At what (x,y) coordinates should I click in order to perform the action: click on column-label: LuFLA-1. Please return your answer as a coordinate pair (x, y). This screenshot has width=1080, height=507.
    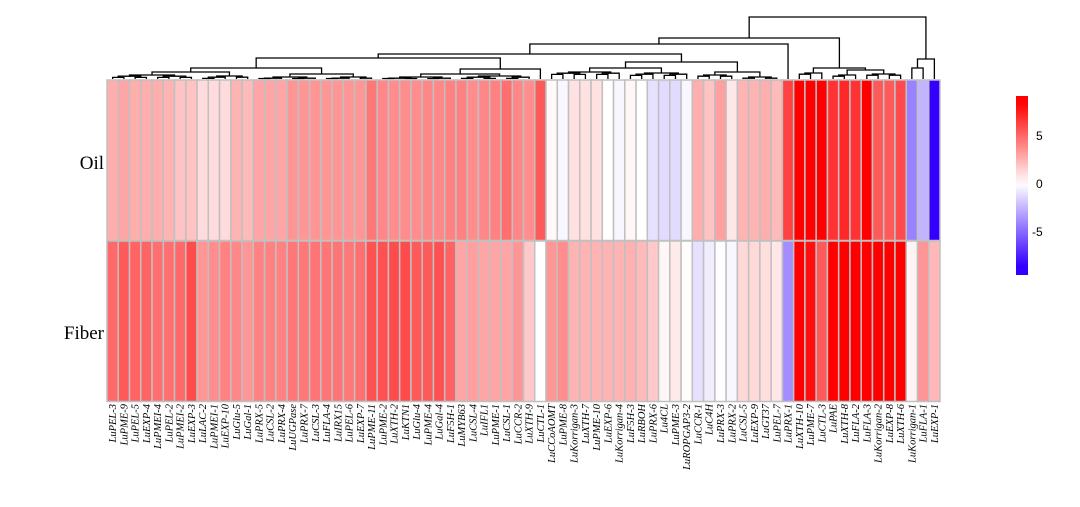
    Looking at the image, I should click on (924, 424).